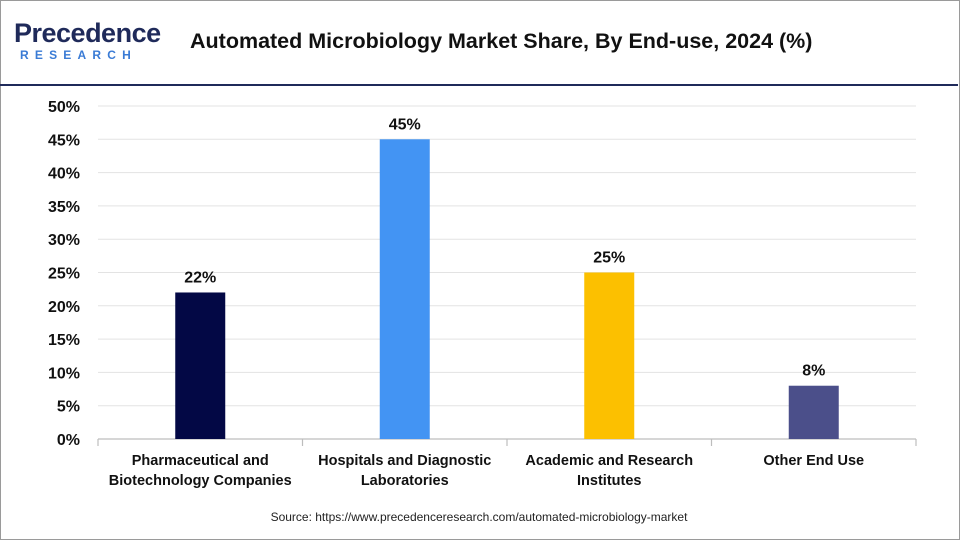  What do you see at coordinates (64, 307) in the screenshot?
I see `y-tick-label: 20%` at bounding box center [64, 307].